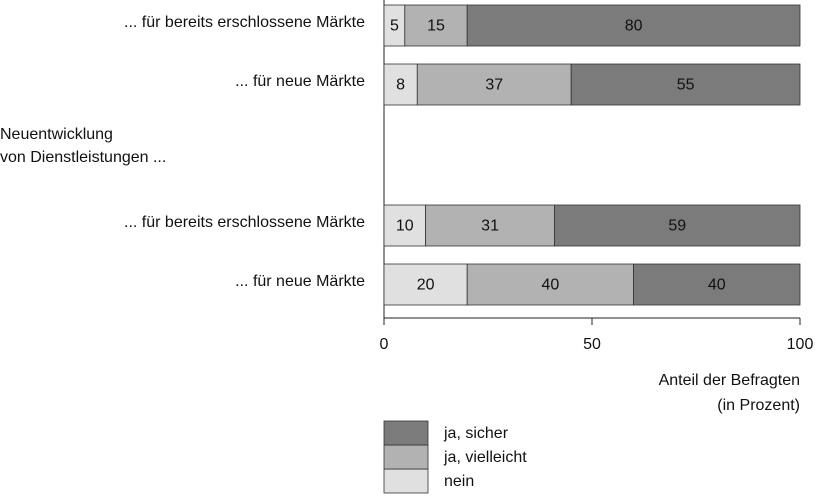 The image size is (817, 498). I want to click on group-label: Neuentwicklung, so click(56, 134).